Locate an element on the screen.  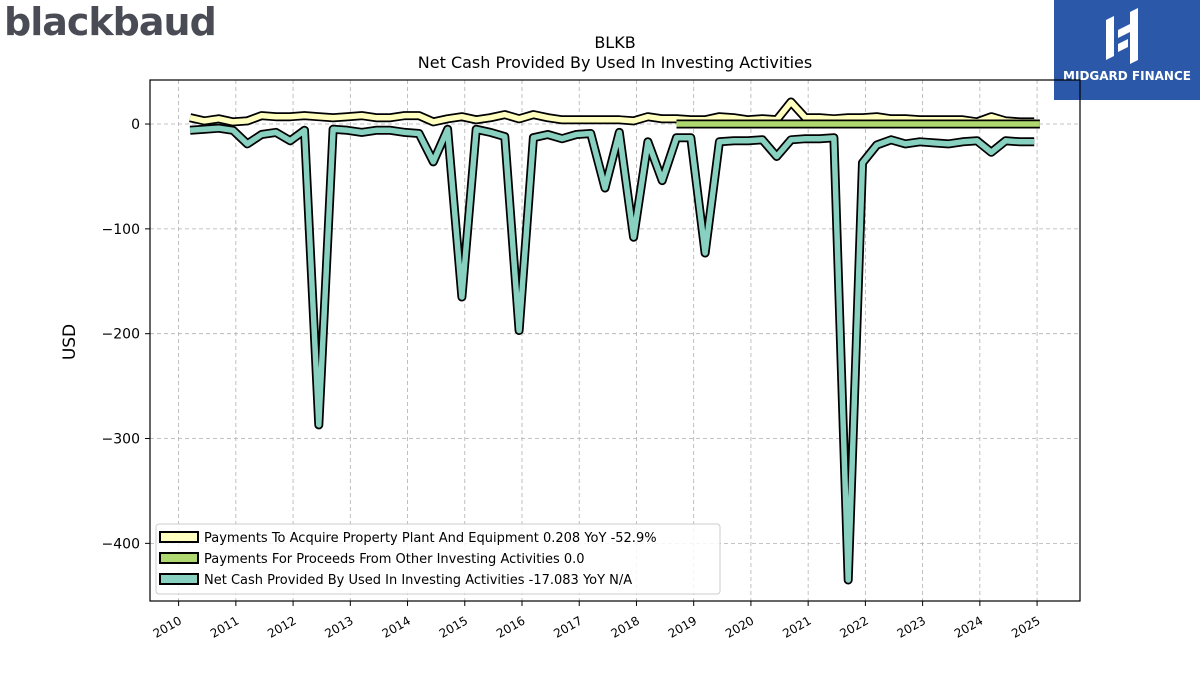
x-tick-label: 2015 is located at coordinates (453, 626).